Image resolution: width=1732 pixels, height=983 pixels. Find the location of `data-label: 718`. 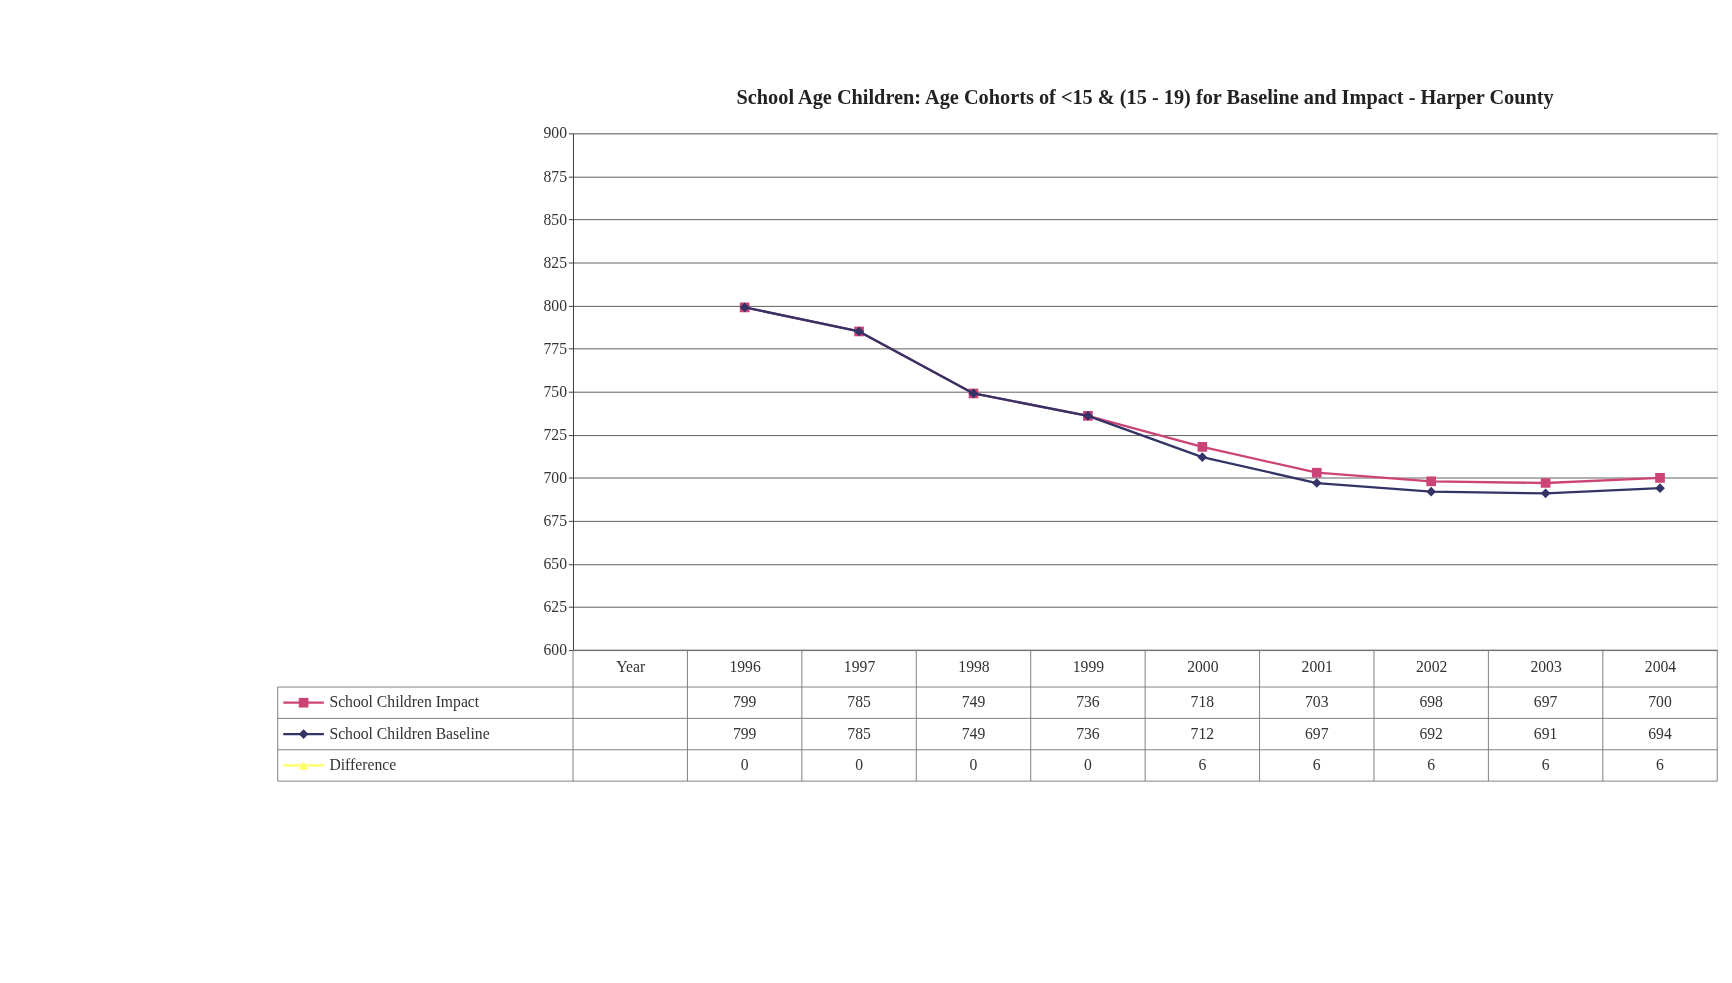

data-label: 718 is located at coordinates (1202, 702).